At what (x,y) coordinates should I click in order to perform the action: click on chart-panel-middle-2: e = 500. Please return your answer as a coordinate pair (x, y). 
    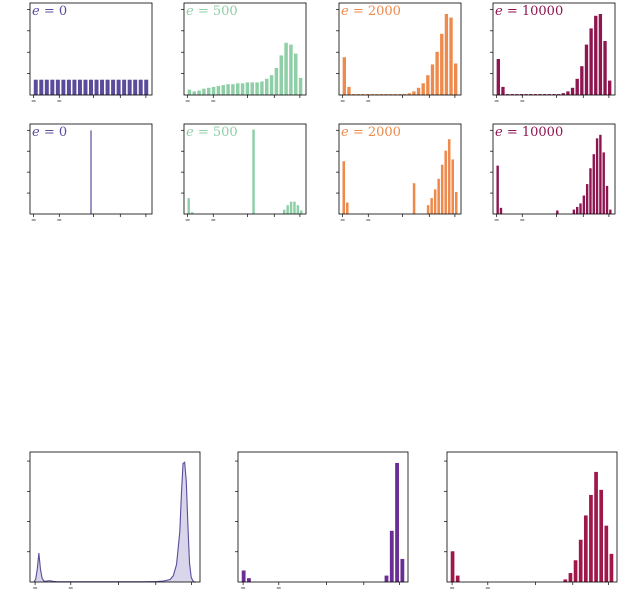
    Looking at the image, I should click on (244, 172).